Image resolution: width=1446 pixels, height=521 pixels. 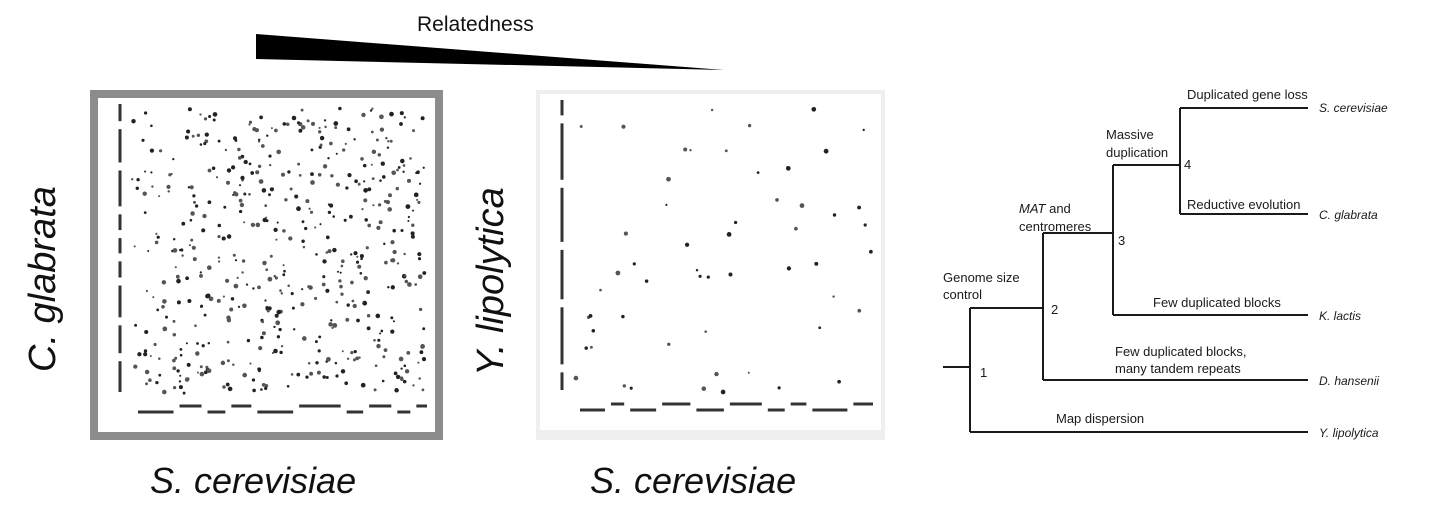 What do you see at coordinates (1187, 164) in the screenshot?
I see `node-4: 4` at bounding box center [1187, 164].